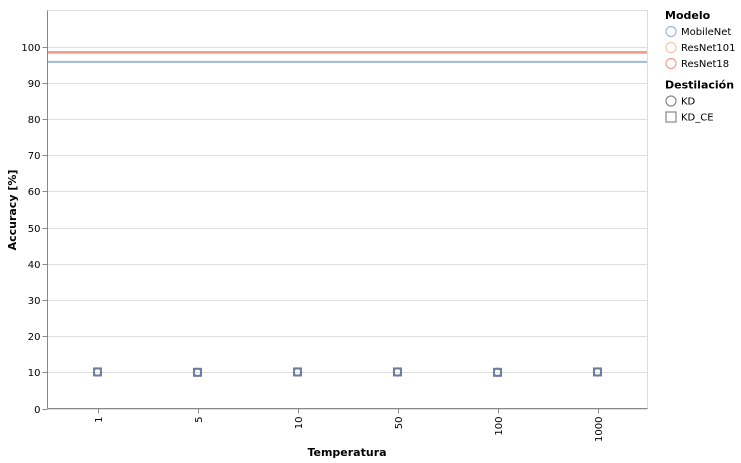  Describe the element at coordinates (708, 48) in the screenshot. I see `legend-label: ResNet101` at that location.